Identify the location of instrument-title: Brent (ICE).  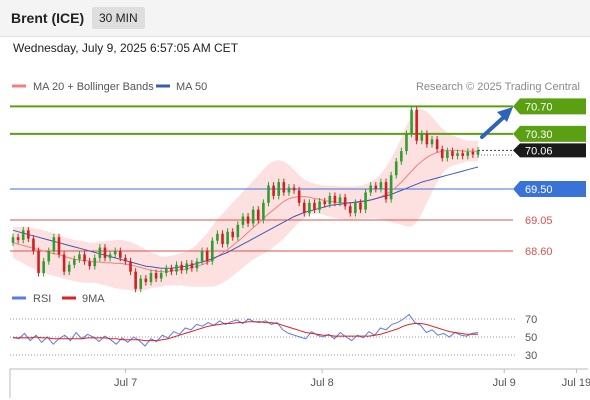
(48, 18).